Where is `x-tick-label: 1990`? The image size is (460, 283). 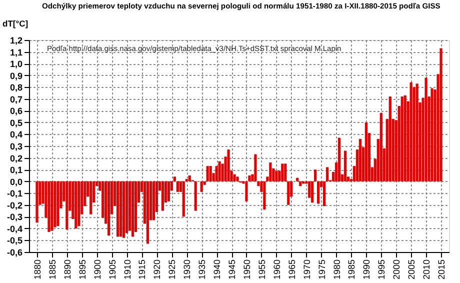
x-tick-label: 1990 is located at coordinates (367, 270).